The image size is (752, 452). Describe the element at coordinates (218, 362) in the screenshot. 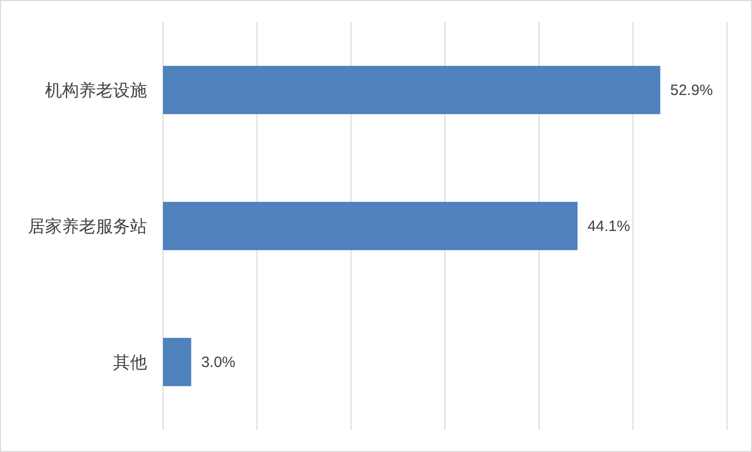

I see `data-label: 3.0%` at that location.